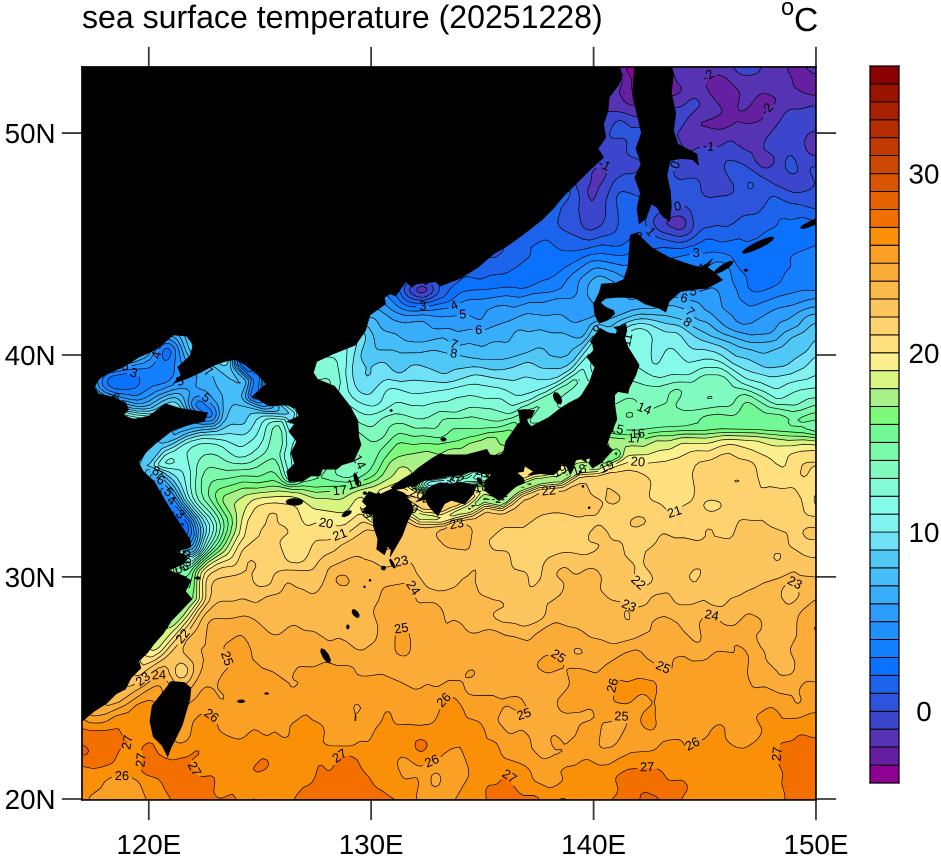 This screenshot has width=941, height=858. What do you see at coordinates (342, 17) in the screenshot?
I see `svg-text:sea surface temperature (20251: sea surface temperature (20251228)` at bounding box center [342, 17].